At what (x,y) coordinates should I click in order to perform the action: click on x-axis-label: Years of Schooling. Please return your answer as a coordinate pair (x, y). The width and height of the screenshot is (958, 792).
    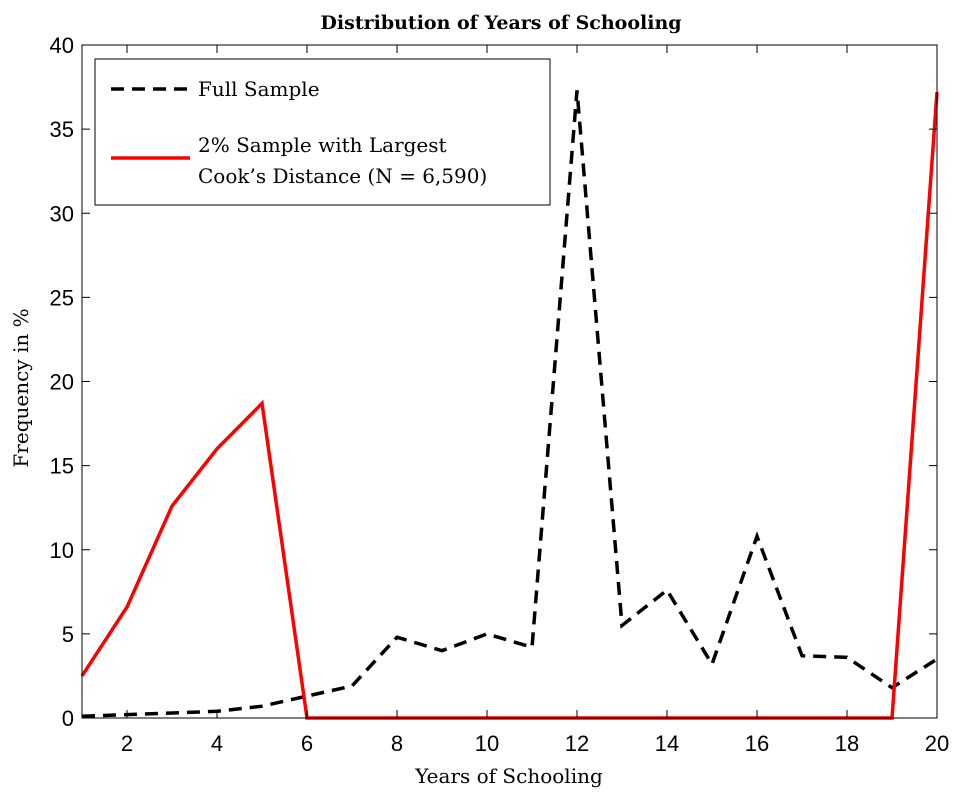
    Looking at the image, I should click on (508, 776).